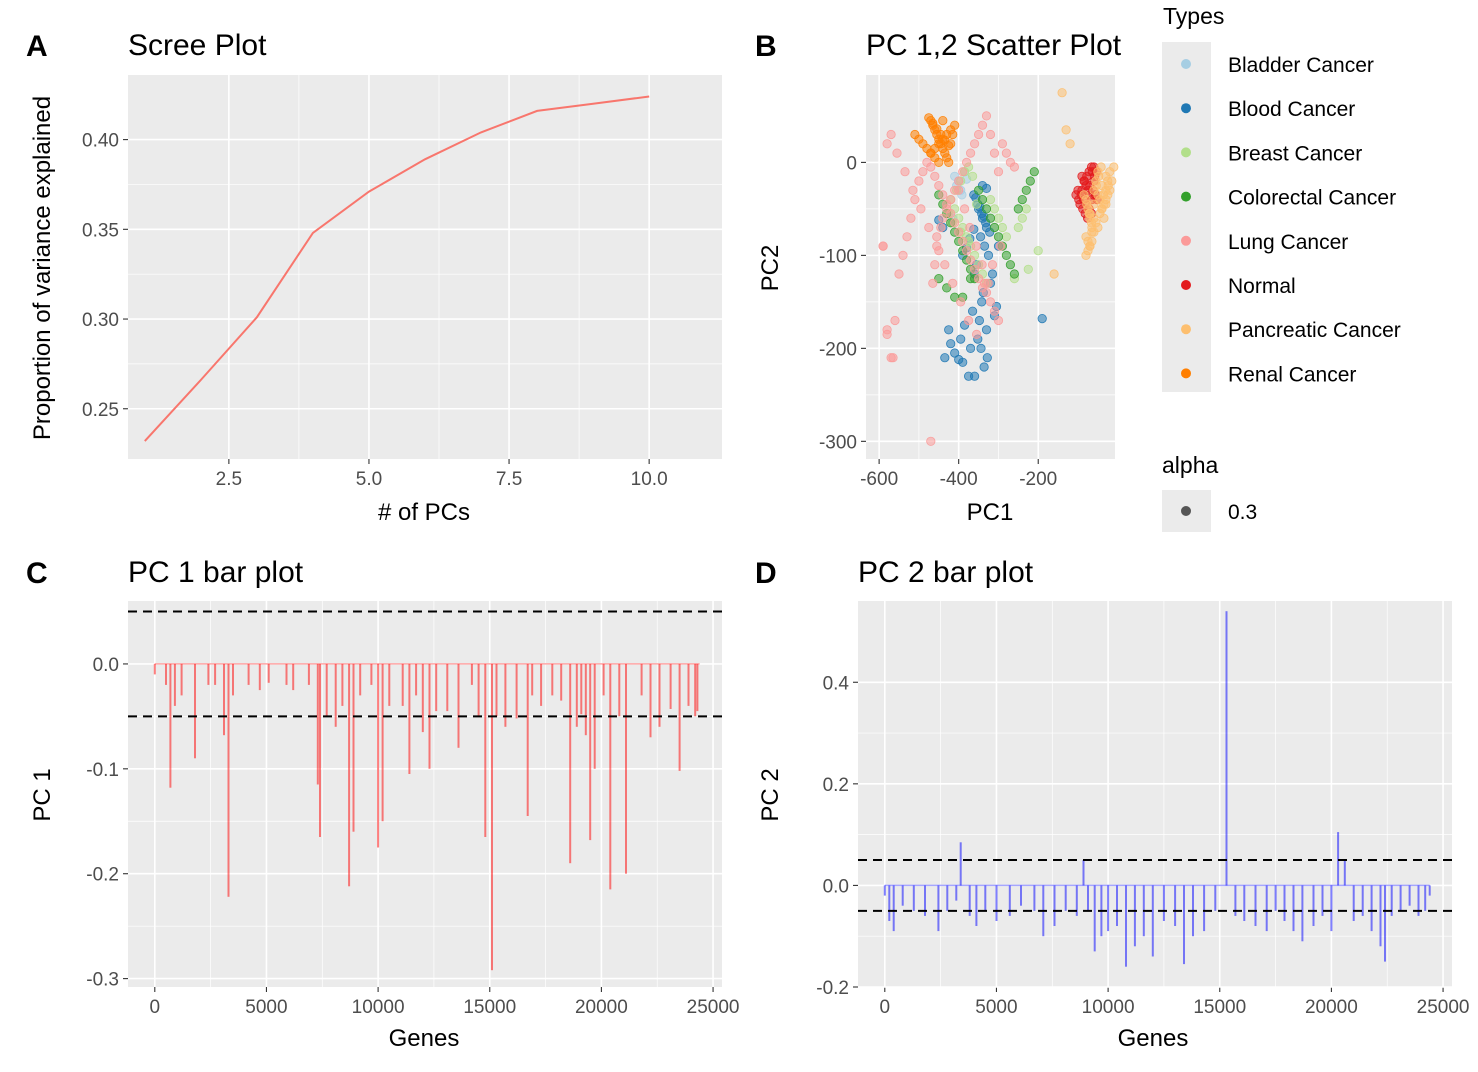 This screenshot has height=1072, width=1478. I want to click on panel-tag-b: B, so click(766, 46).